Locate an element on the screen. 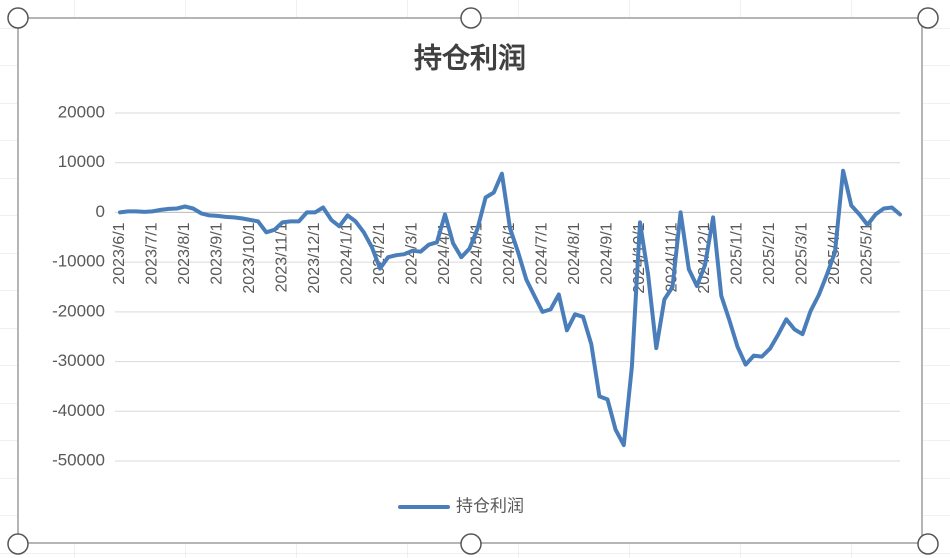 This screenshot has width=950, height=558. x-tick-label: 2023/11/1 is located at coordinates (282, 257).